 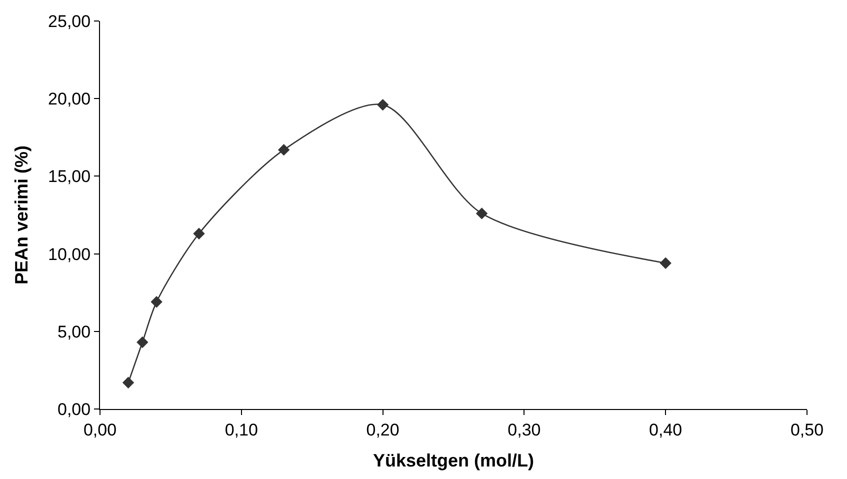 What do you see at coordinates (453, 460) in the screenshot?
I see `x-axis-title: Yükseltgen (mol/L)` at bounding box center [453, 460].